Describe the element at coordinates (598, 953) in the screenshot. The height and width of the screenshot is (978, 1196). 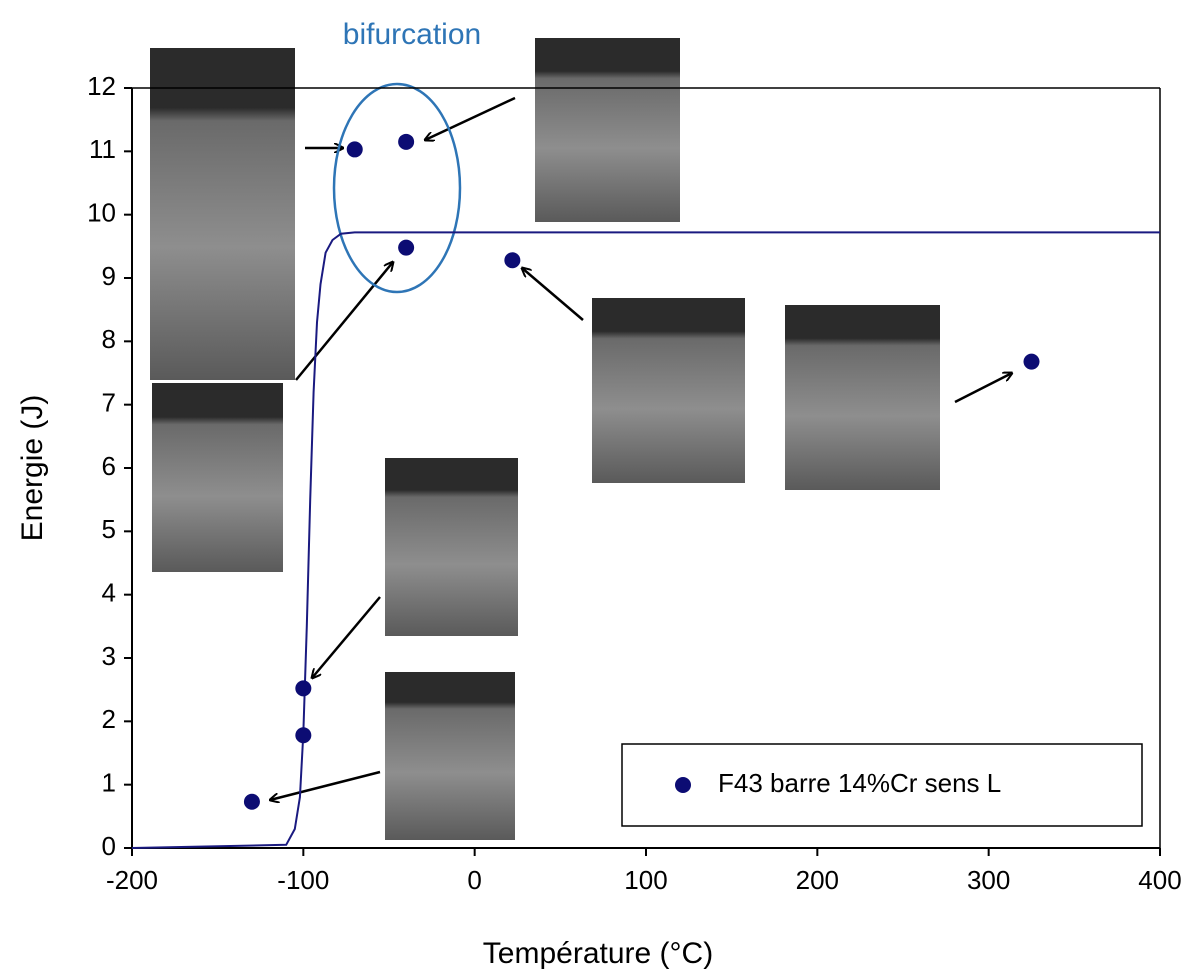
I see `x-axis-label: Température (°C)` at that location.